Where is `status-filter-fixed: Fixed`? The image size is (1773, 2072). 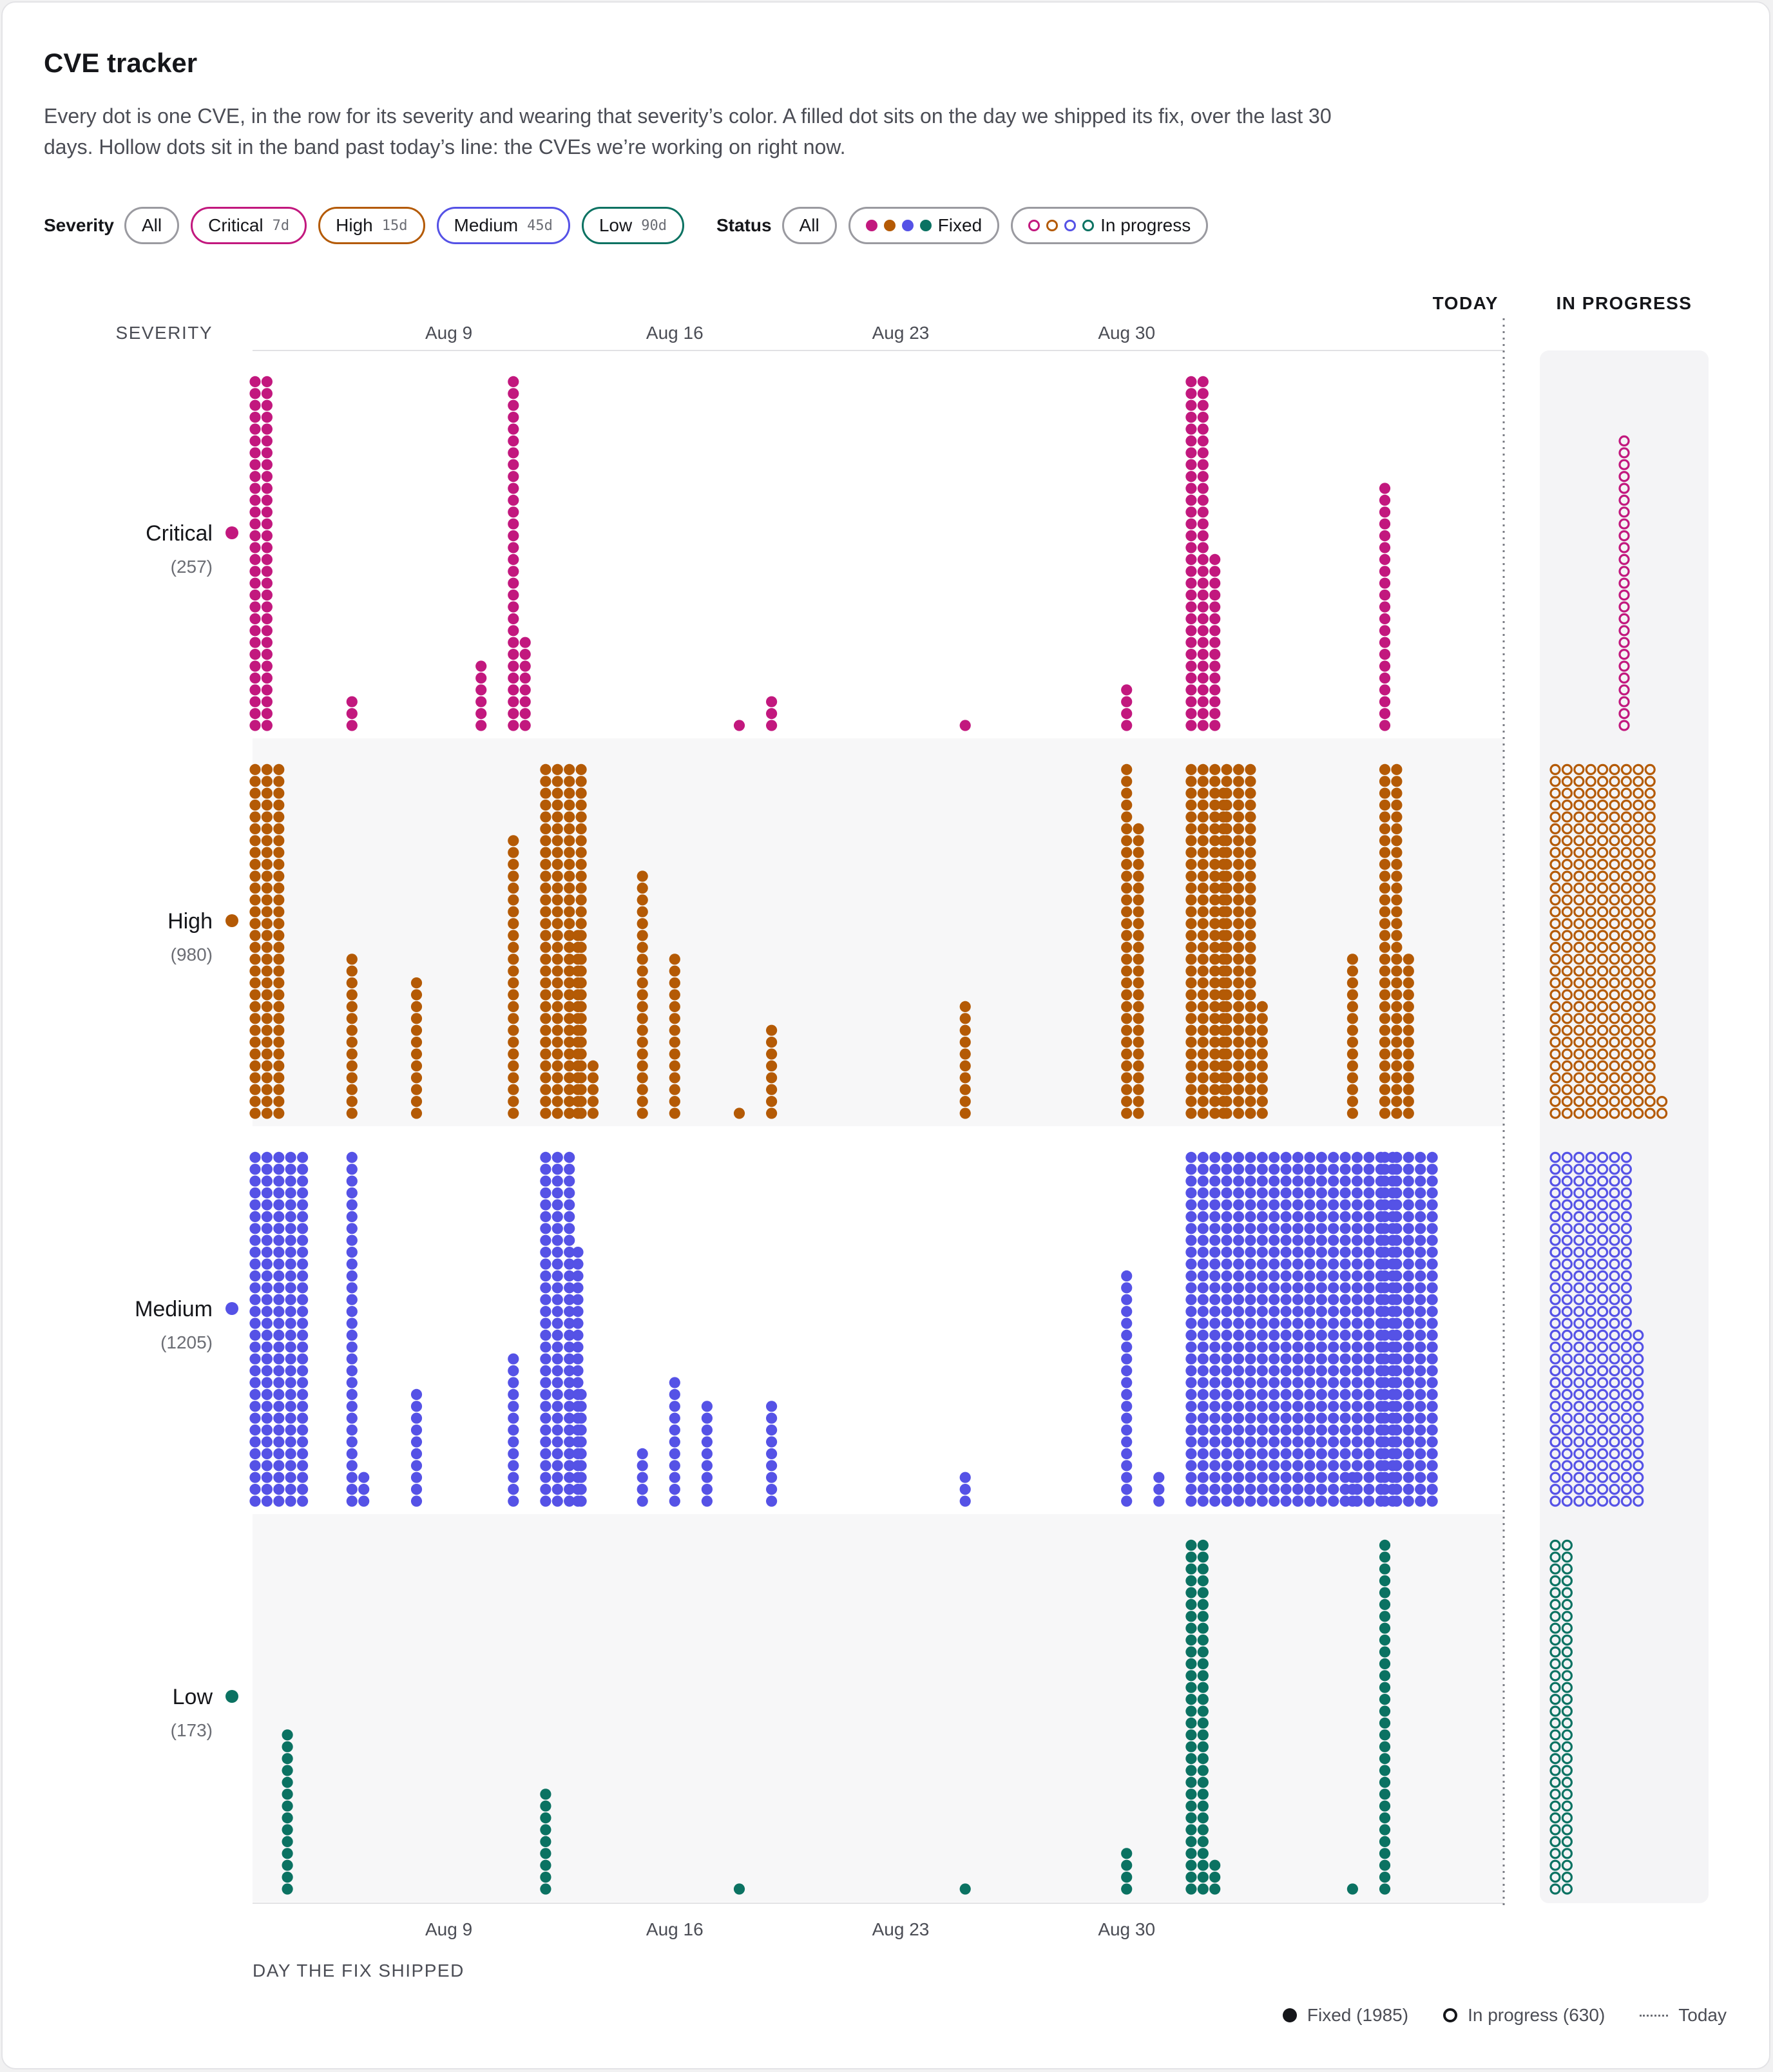
status-filter-fixed: Fixed is located at coordinates (924, 225).